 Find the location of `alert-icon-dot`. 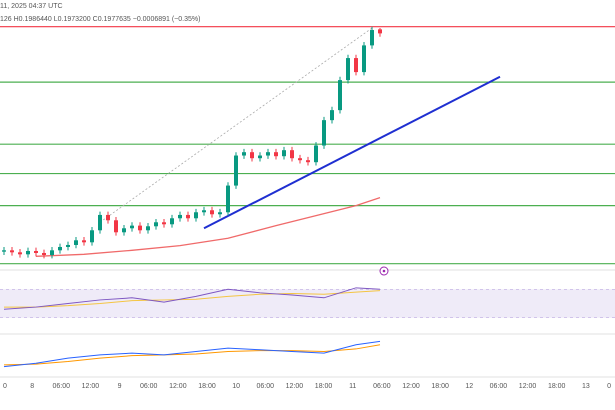

alert-icon-dot is located at coordinates (384, 271).